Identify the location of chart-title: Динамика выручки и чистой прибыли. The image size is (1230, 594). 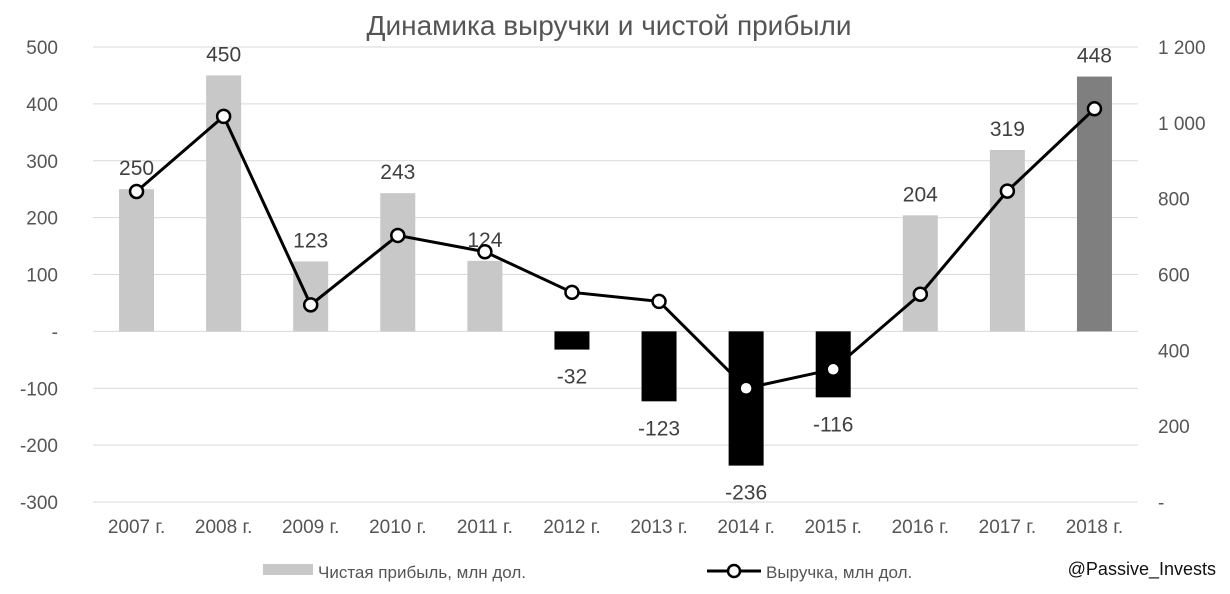
(609, 25).